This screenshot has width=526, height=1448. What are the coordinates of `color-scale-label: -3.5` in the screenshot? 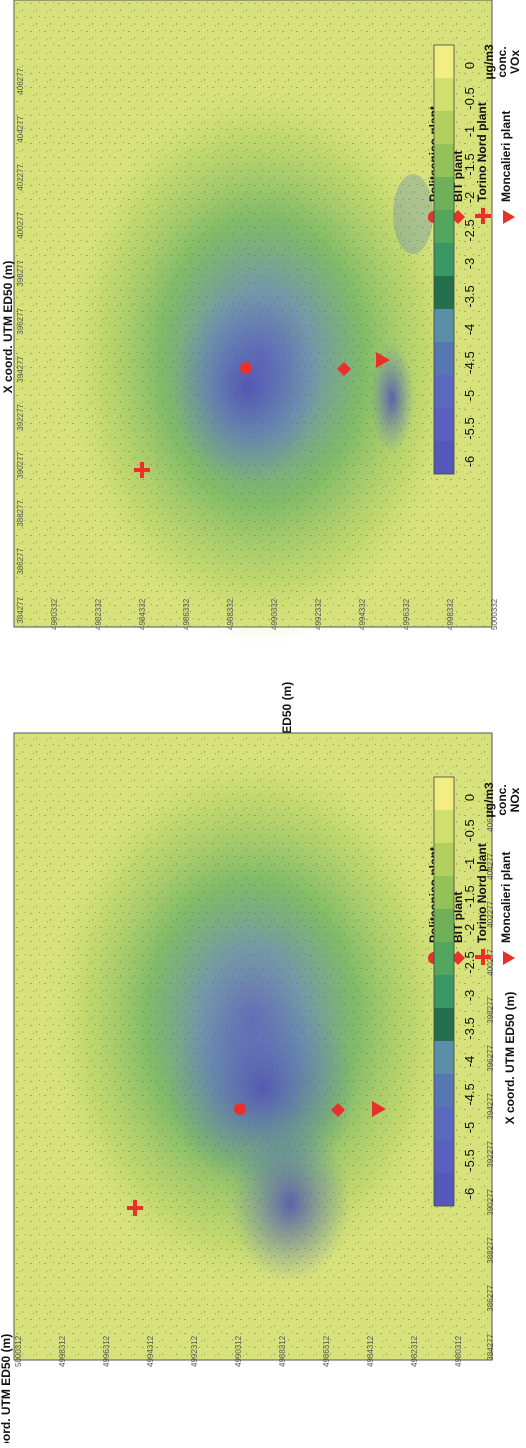 It's located at (469, 296).